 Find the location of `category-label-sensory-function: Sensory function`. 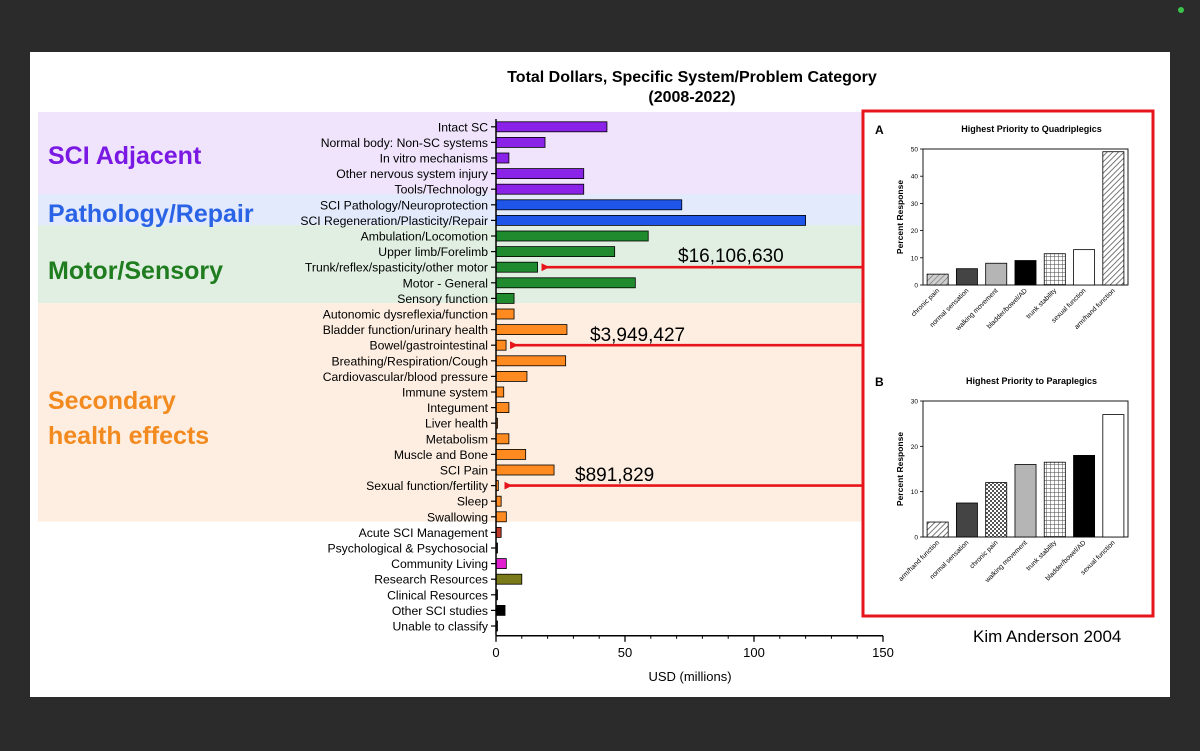

category-label-sensory-function: Sensory function is located at coordinates (442, 299).